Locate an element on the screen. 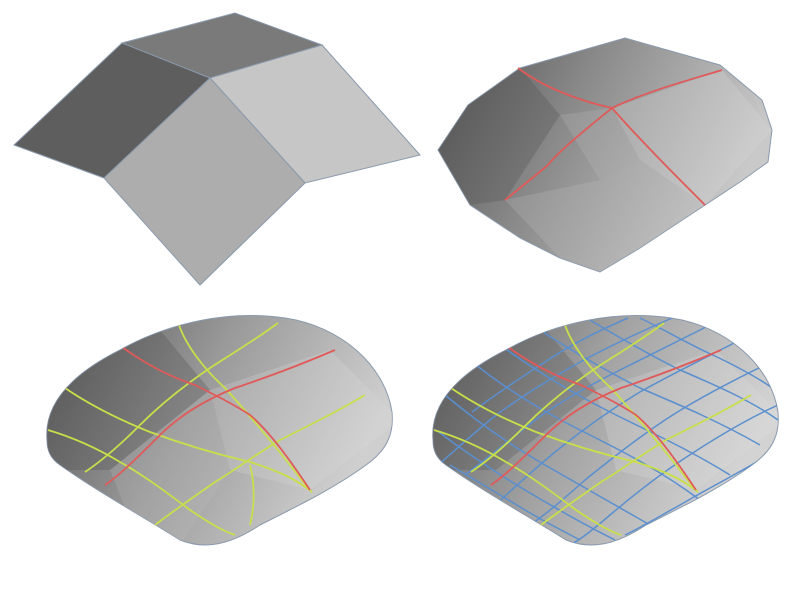 The width and height of the screenshot is (800, 600). edges-level-3-red is located at coordinates (606, 418).